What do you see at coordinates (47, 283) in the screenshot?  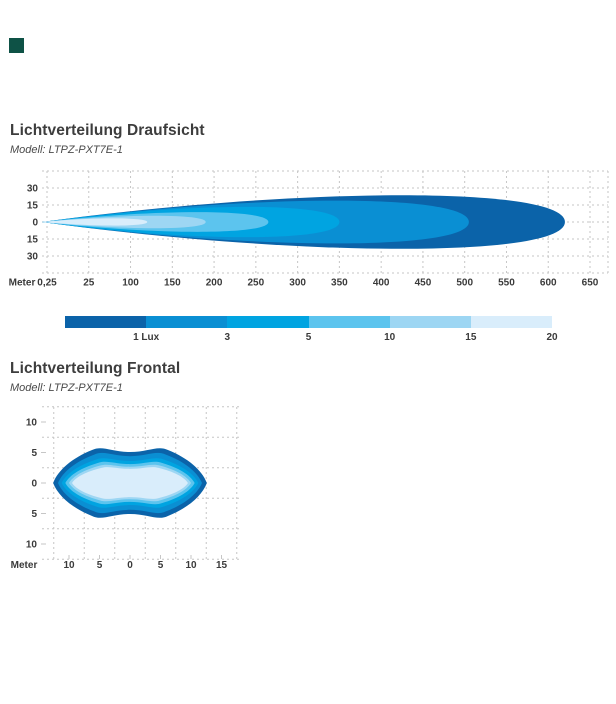 I see `x-axis-tick-label: 0,25` at bounding box center [47, 283].